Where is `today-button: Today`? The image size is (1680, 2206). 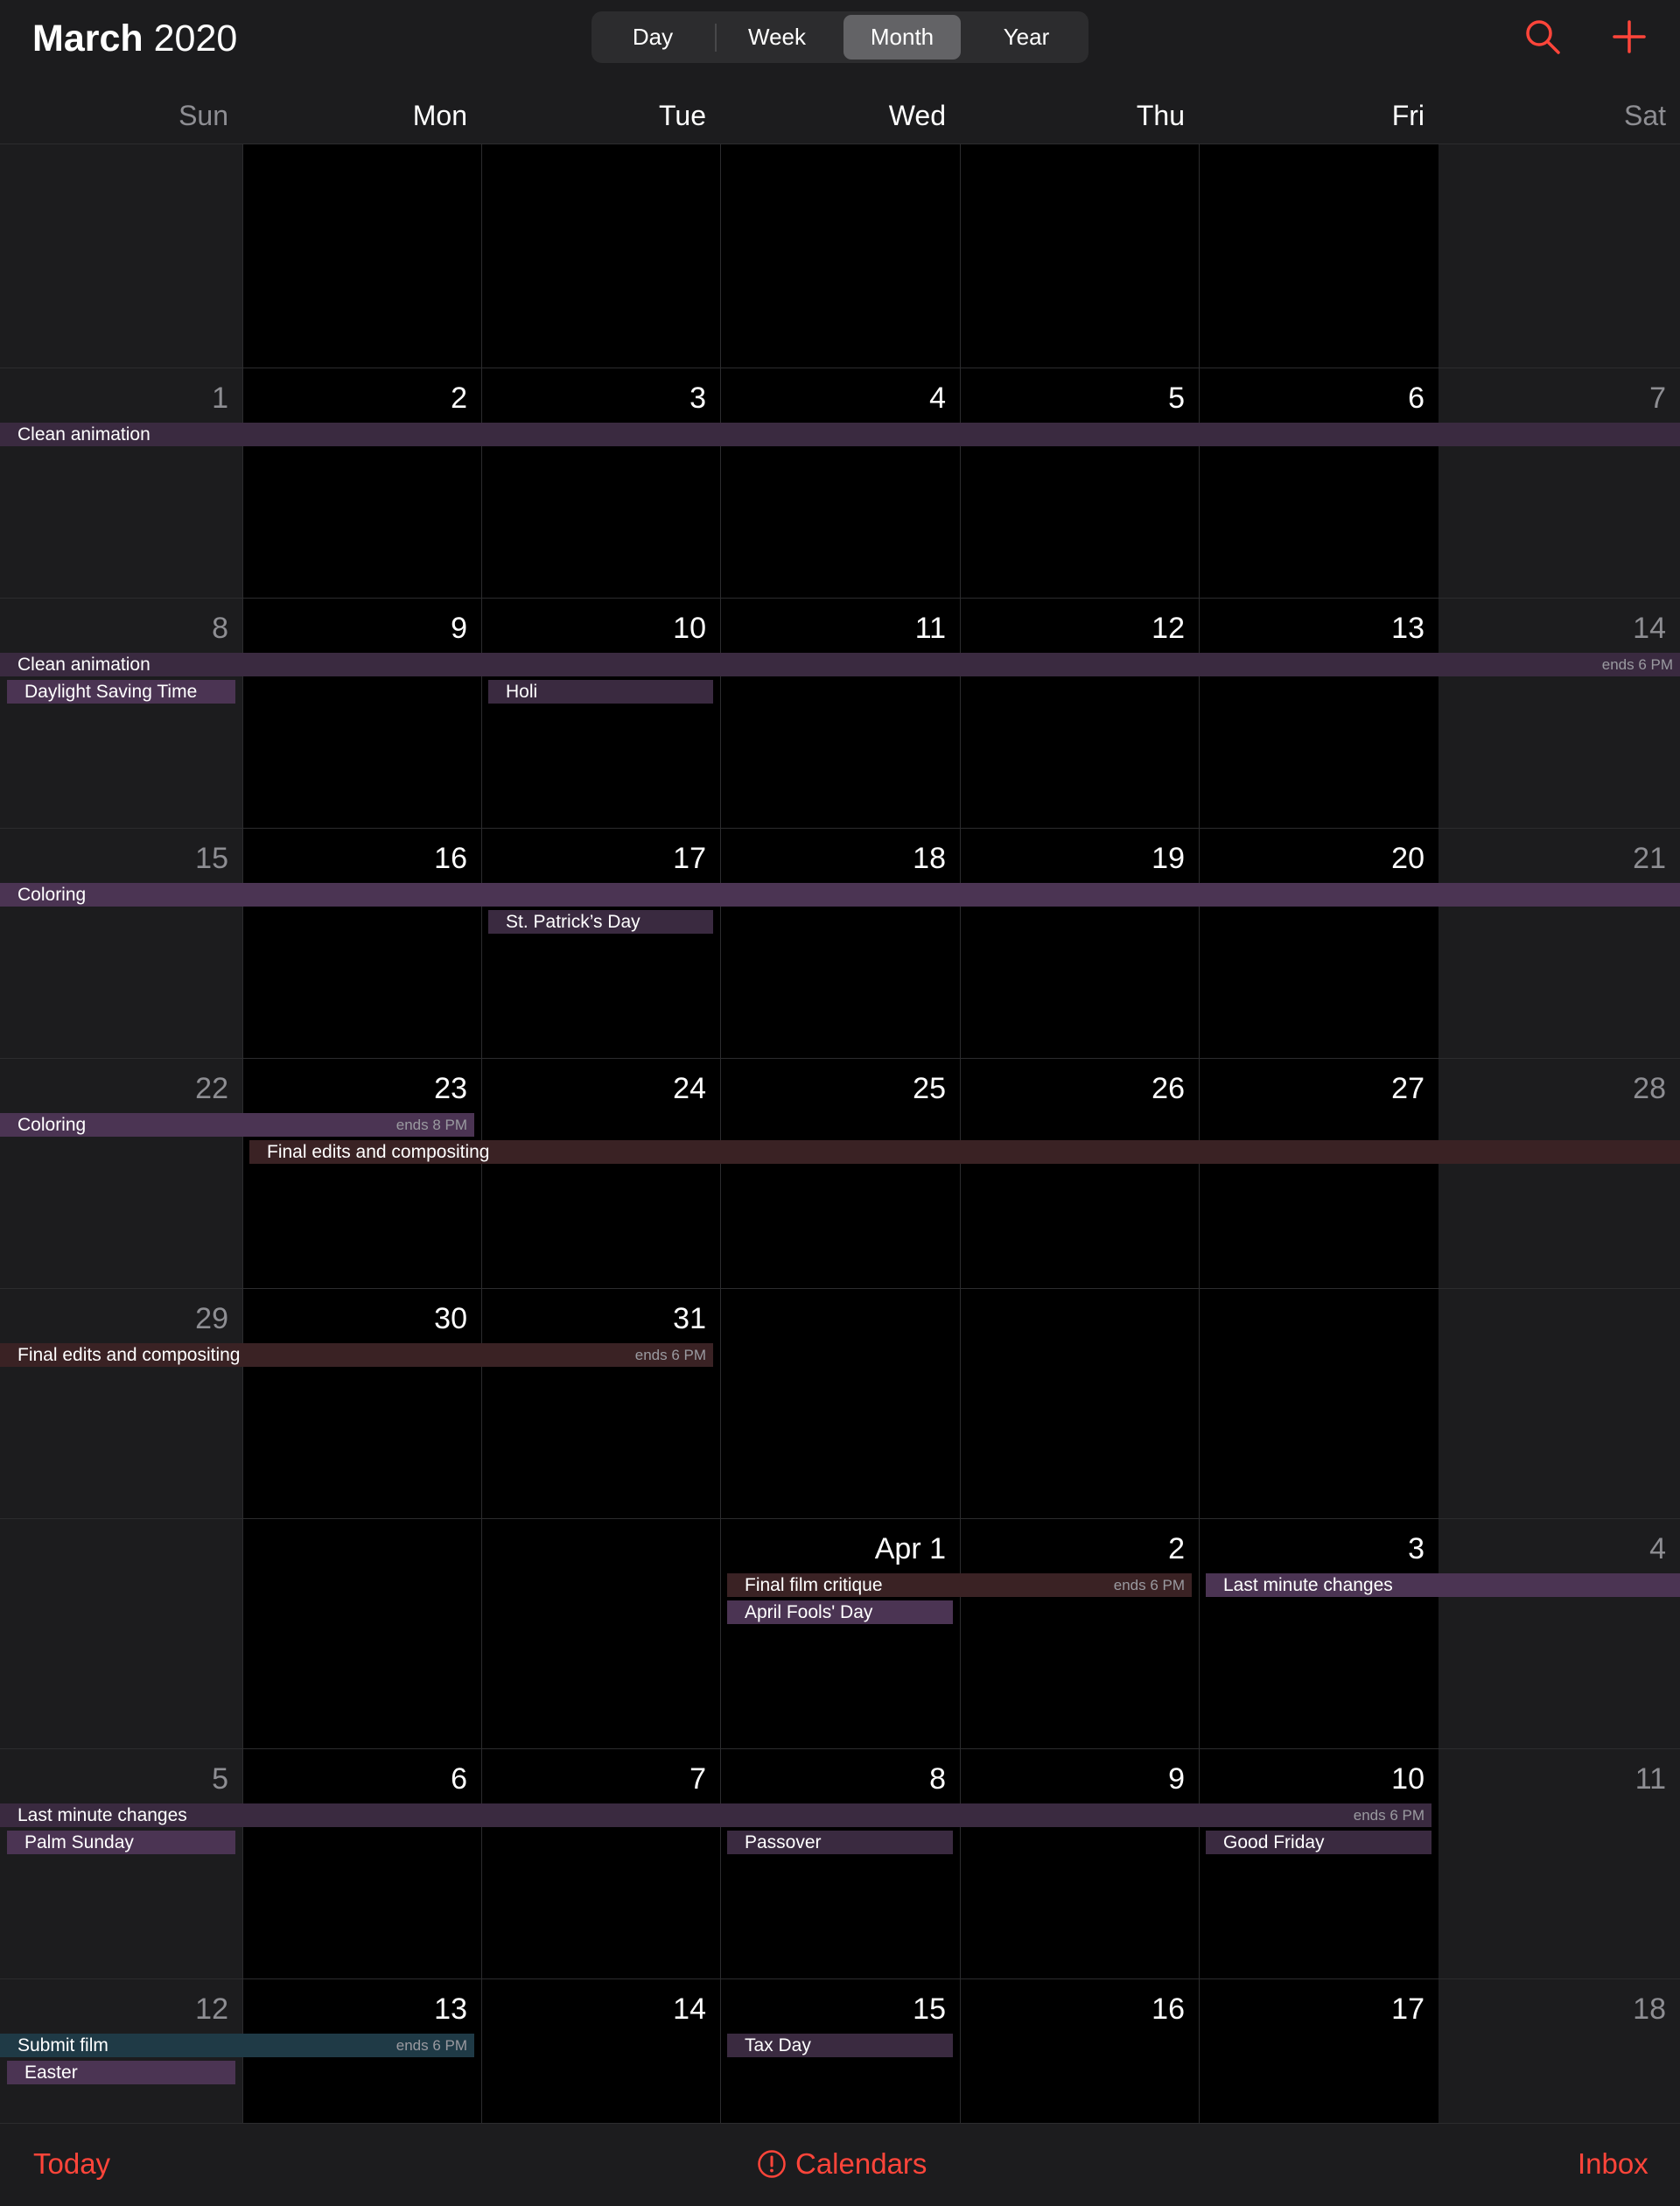
today-button: Today is located at coordinates (72, 2163).